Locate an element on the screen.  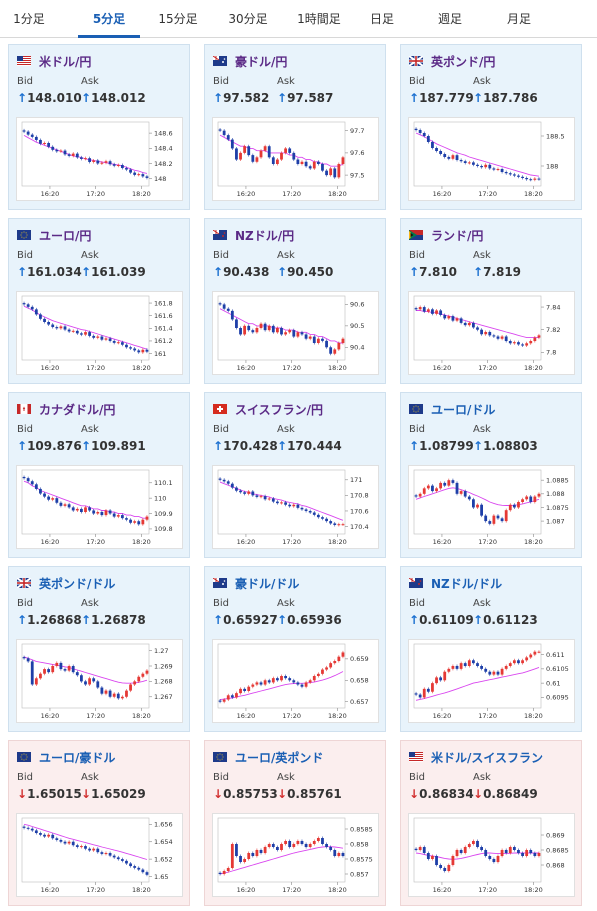
tab-6: 日足 is located at coordinates (381, 19).